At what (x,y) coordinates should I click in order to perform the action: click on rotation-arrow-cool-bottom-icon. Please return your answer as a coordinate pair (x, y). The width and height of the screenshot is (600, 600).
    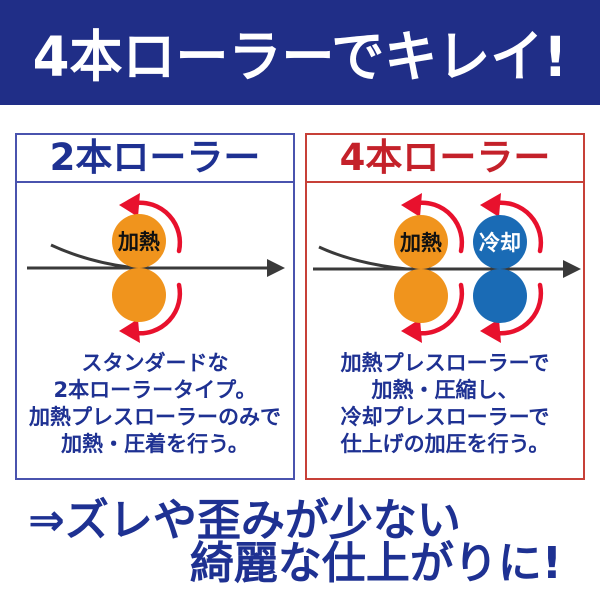
    Looking at the image, I should click on (518, 309).